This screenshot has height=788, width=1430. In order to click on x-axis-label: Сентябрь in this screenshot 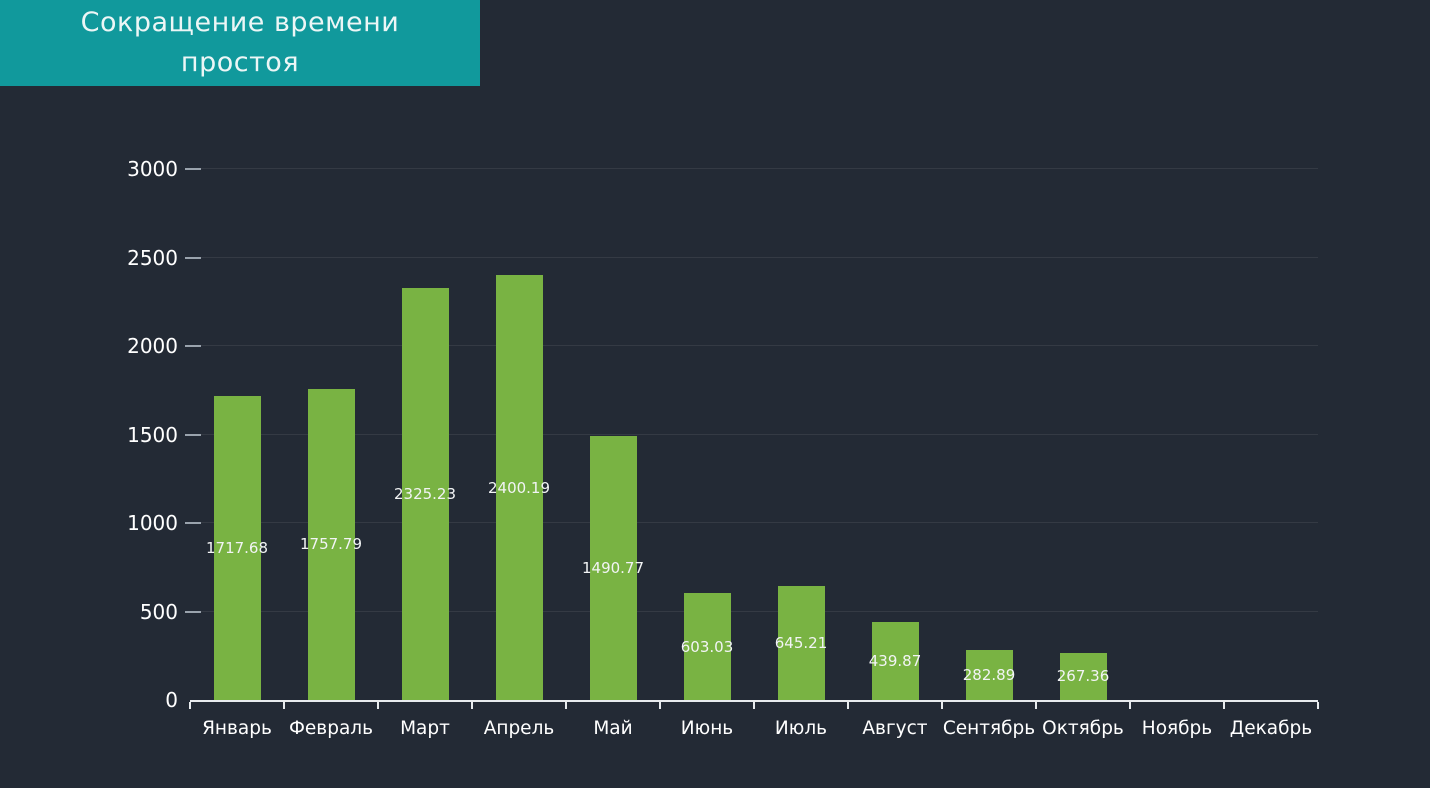, I will do `click(989, 728)`.